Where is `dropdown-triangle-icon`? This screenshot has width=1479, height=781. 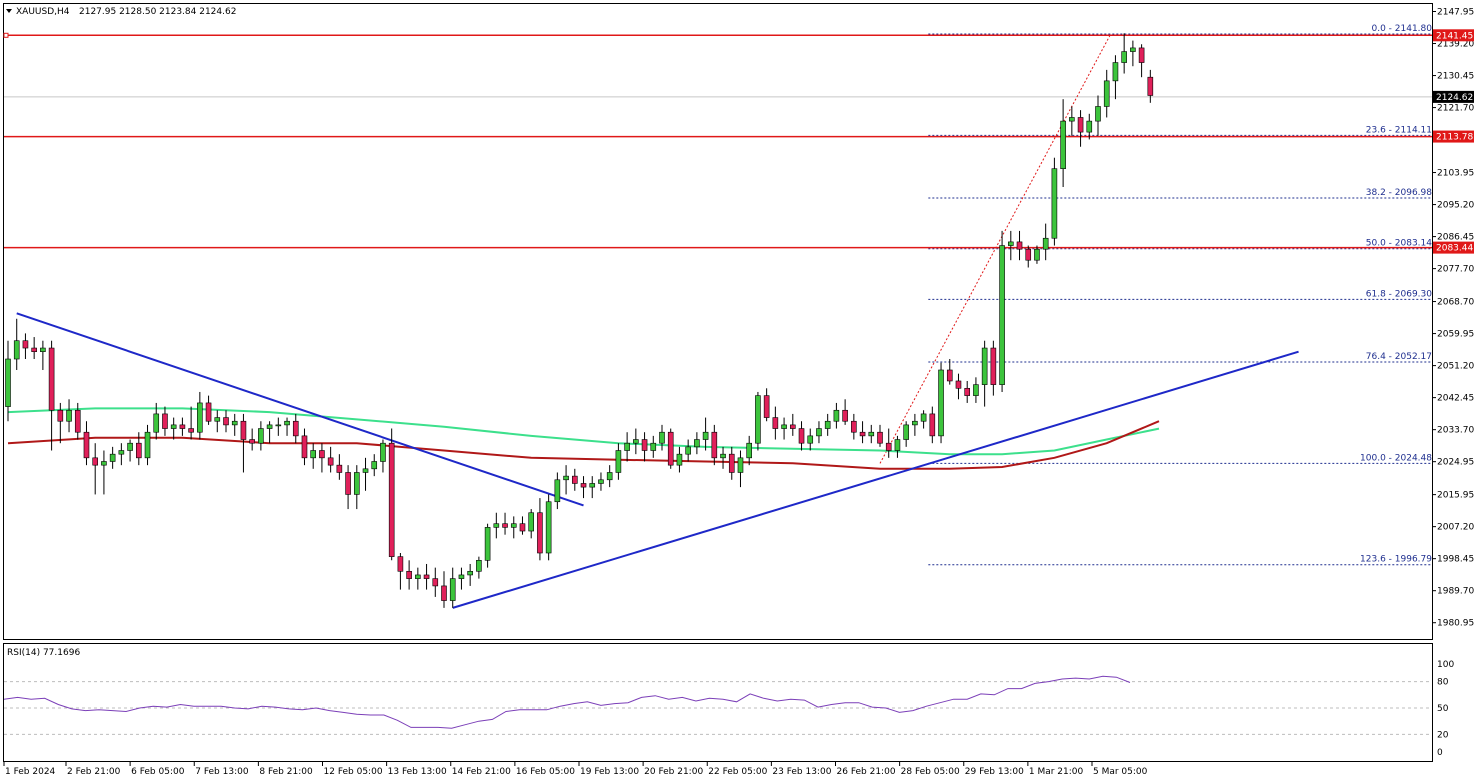 dropdown-triangle-icon is located at coordinates (9, 11).